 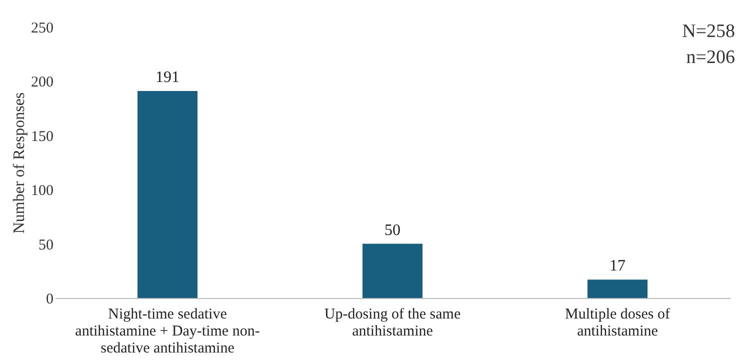 I want to click on y-tick-label: 250, so click(x=42, y=28).